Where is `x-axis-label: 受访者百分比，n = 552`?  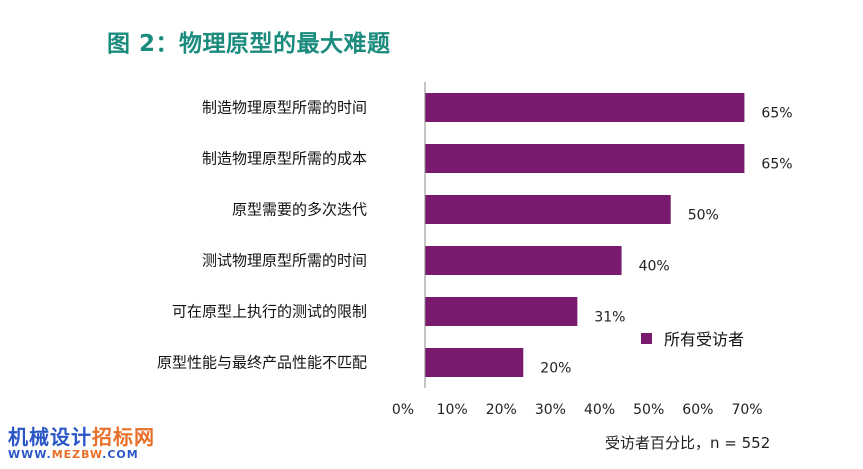
x-axis-label: 受访者百分比，n = 552 is located at coordinates (688, 443).